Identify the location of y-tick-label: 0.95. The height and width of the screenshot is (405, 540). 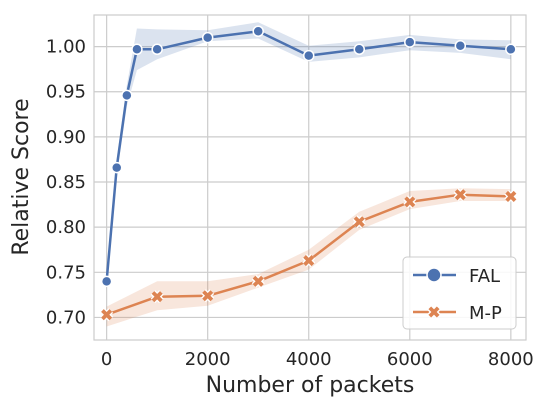
(66, 92).